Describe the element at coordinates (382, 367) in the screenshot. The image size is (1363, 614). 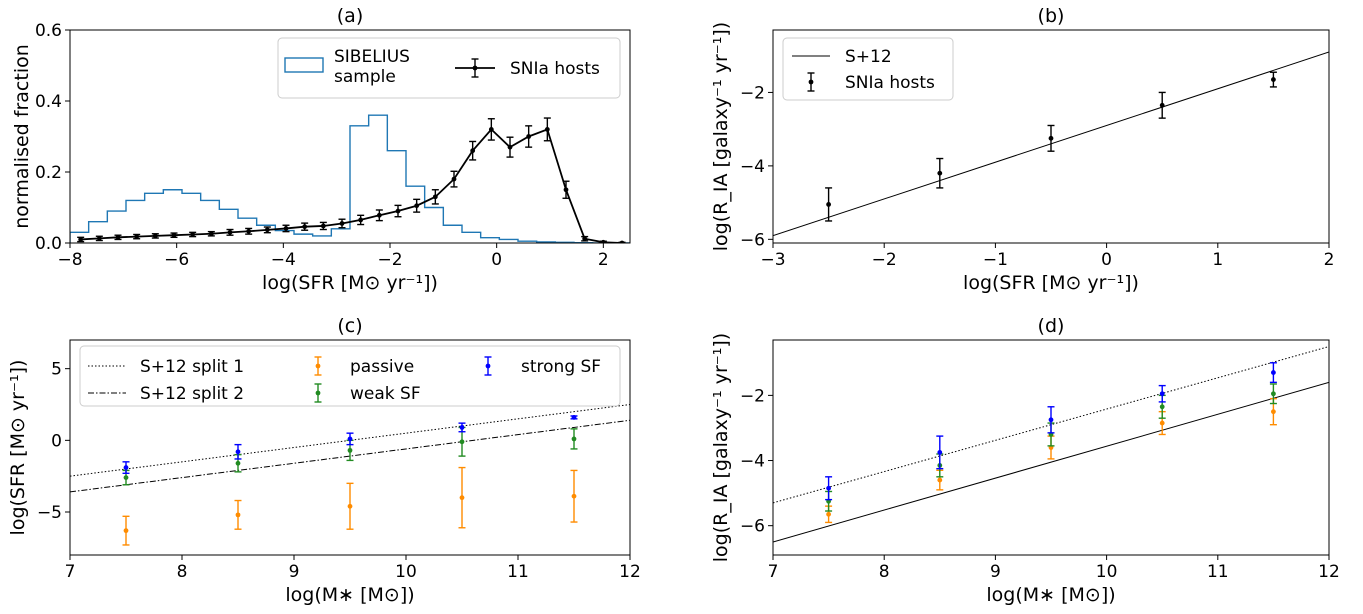
I see `legend-label-passive: passive` at that location.